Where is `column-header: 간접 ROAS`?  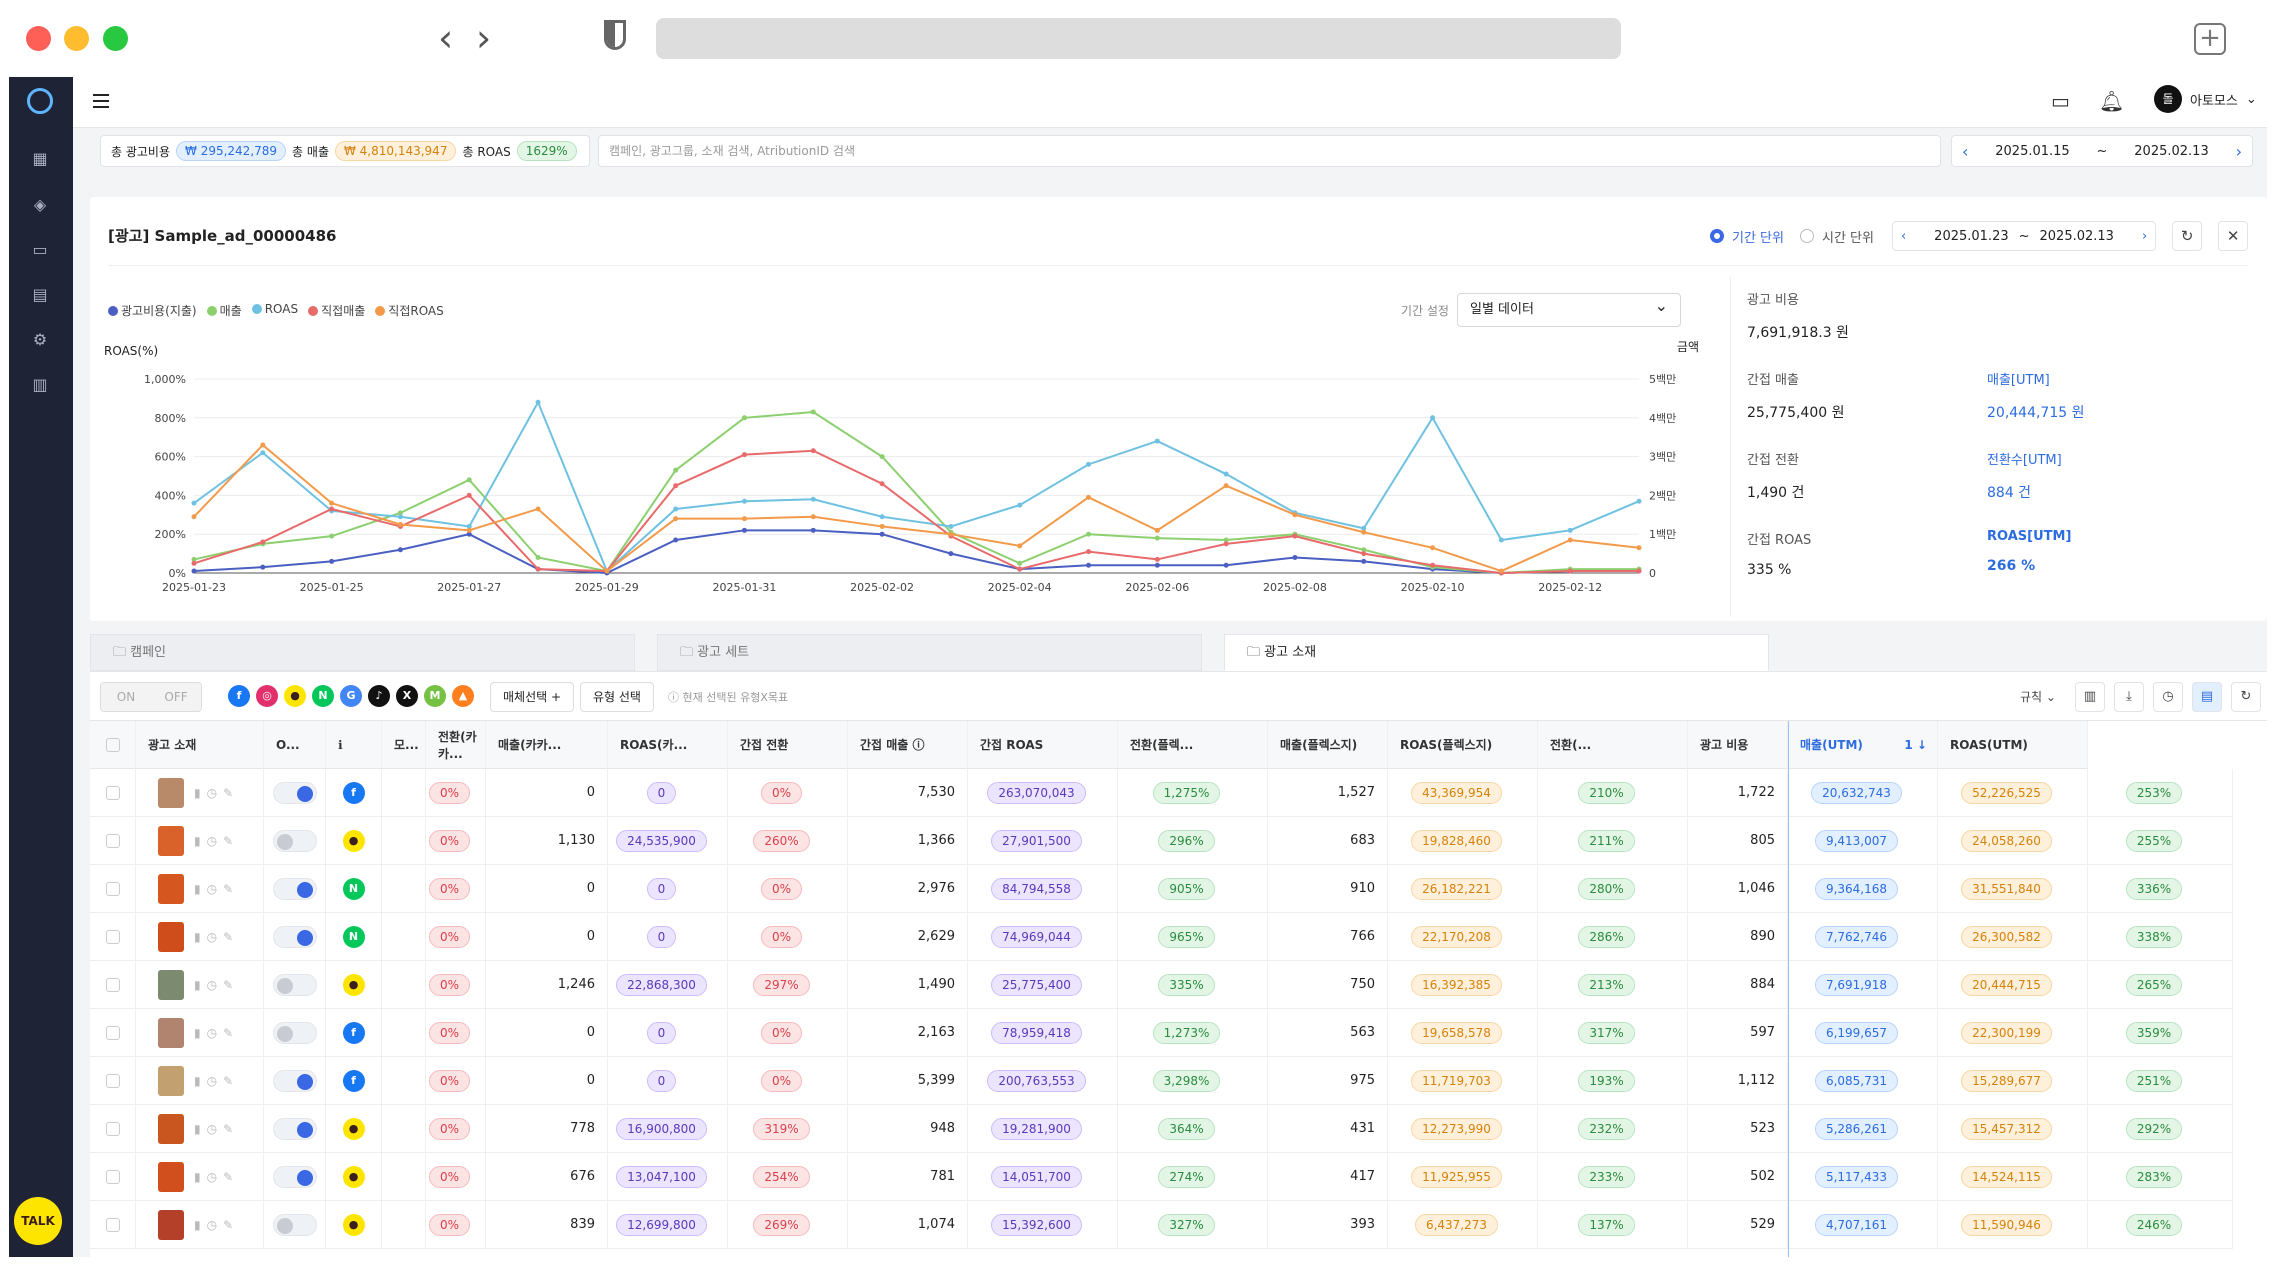 column-header: 간접 ROAS is located at coordinates (1043, 745).